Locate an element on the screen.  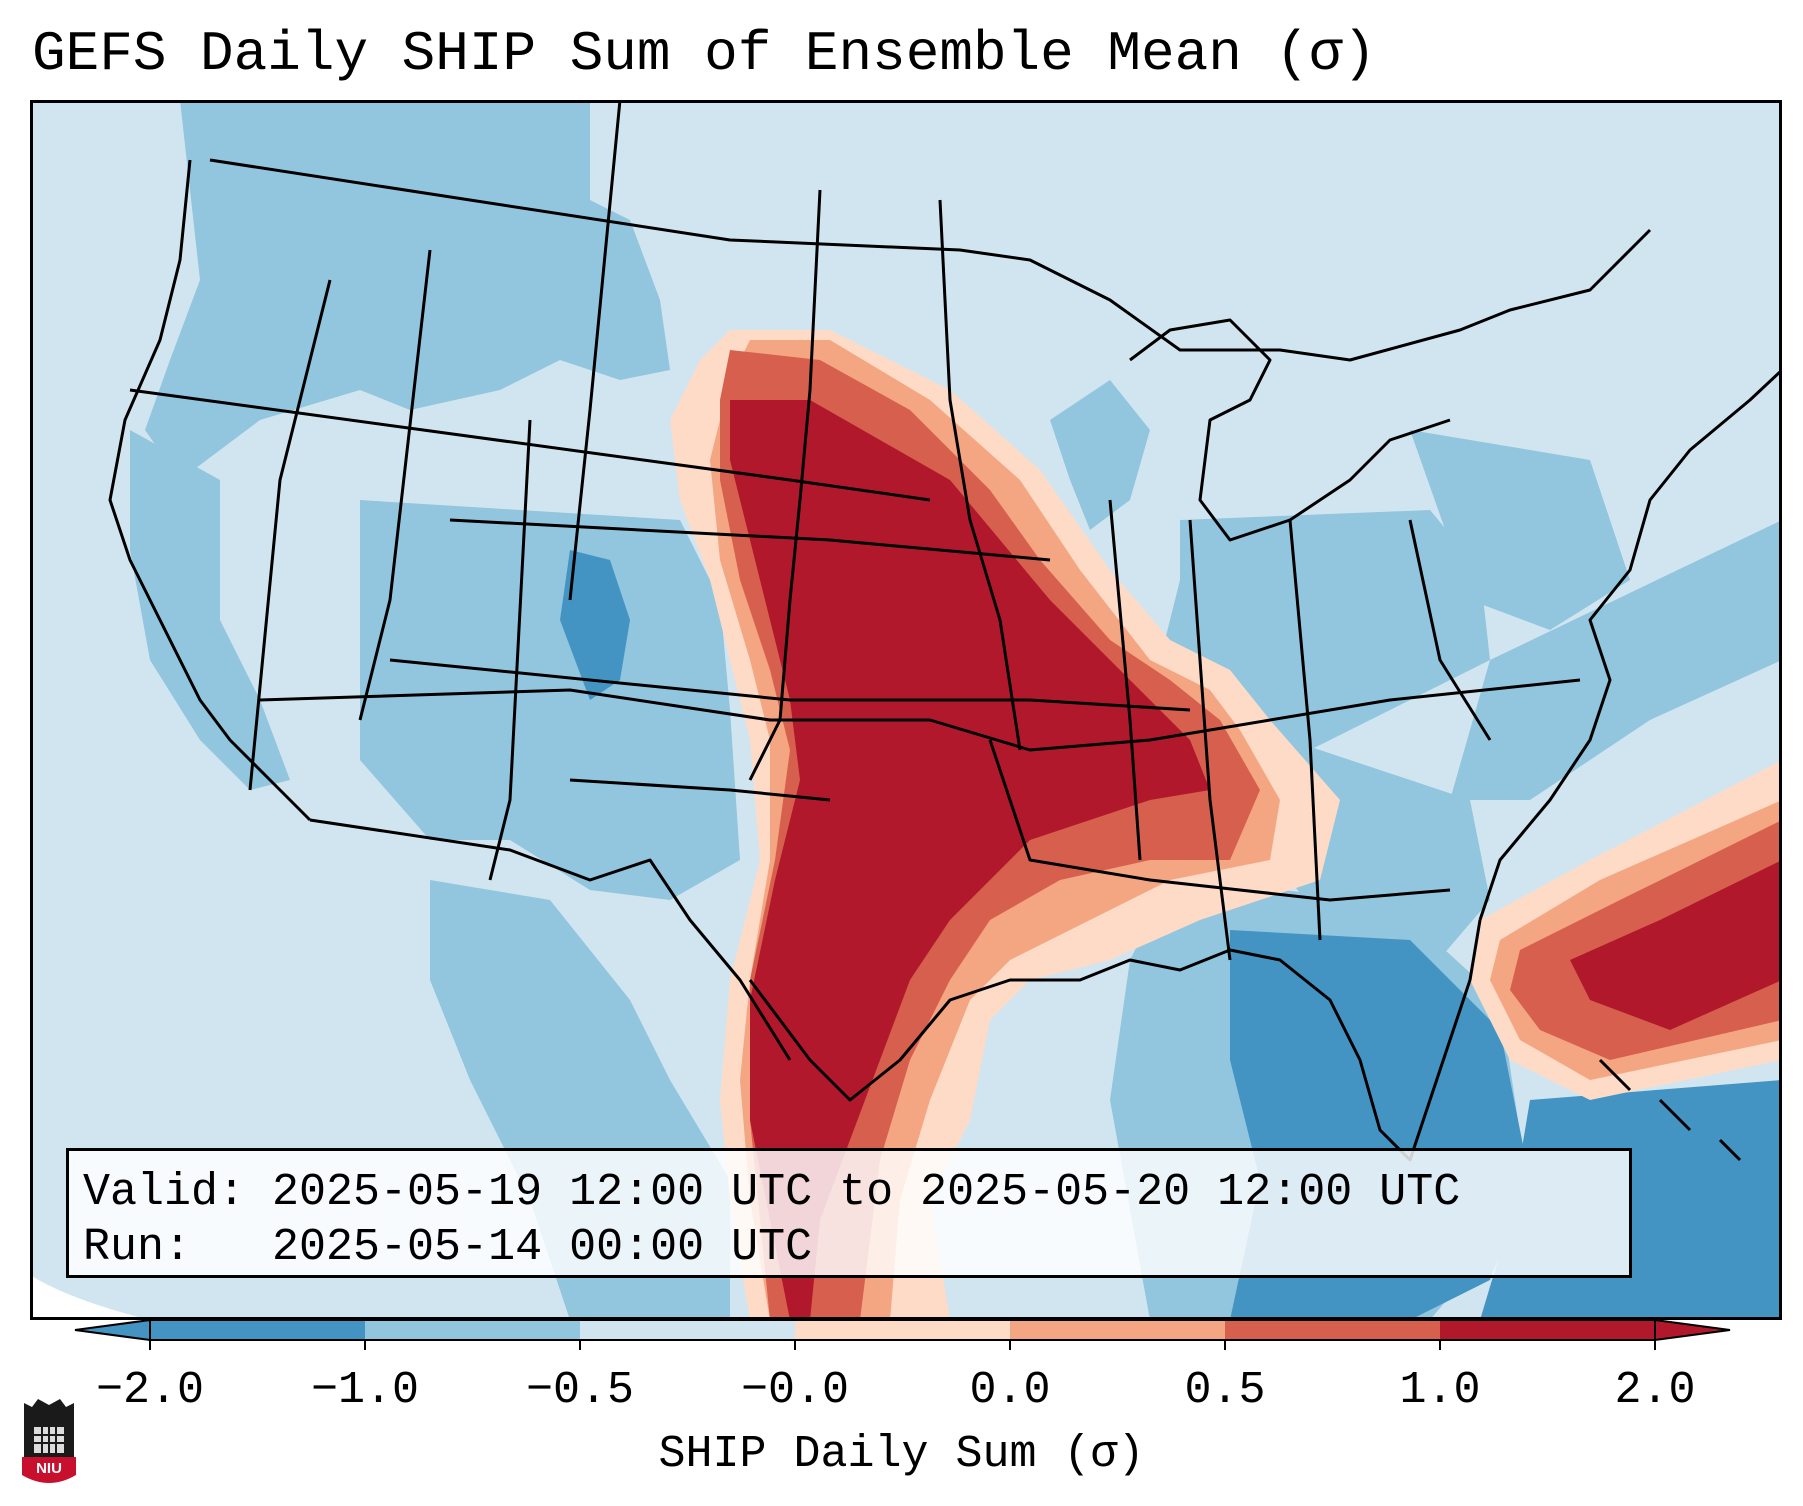
colorbar-tick-label: 0.5 is located at coordinates (1225, 1390).